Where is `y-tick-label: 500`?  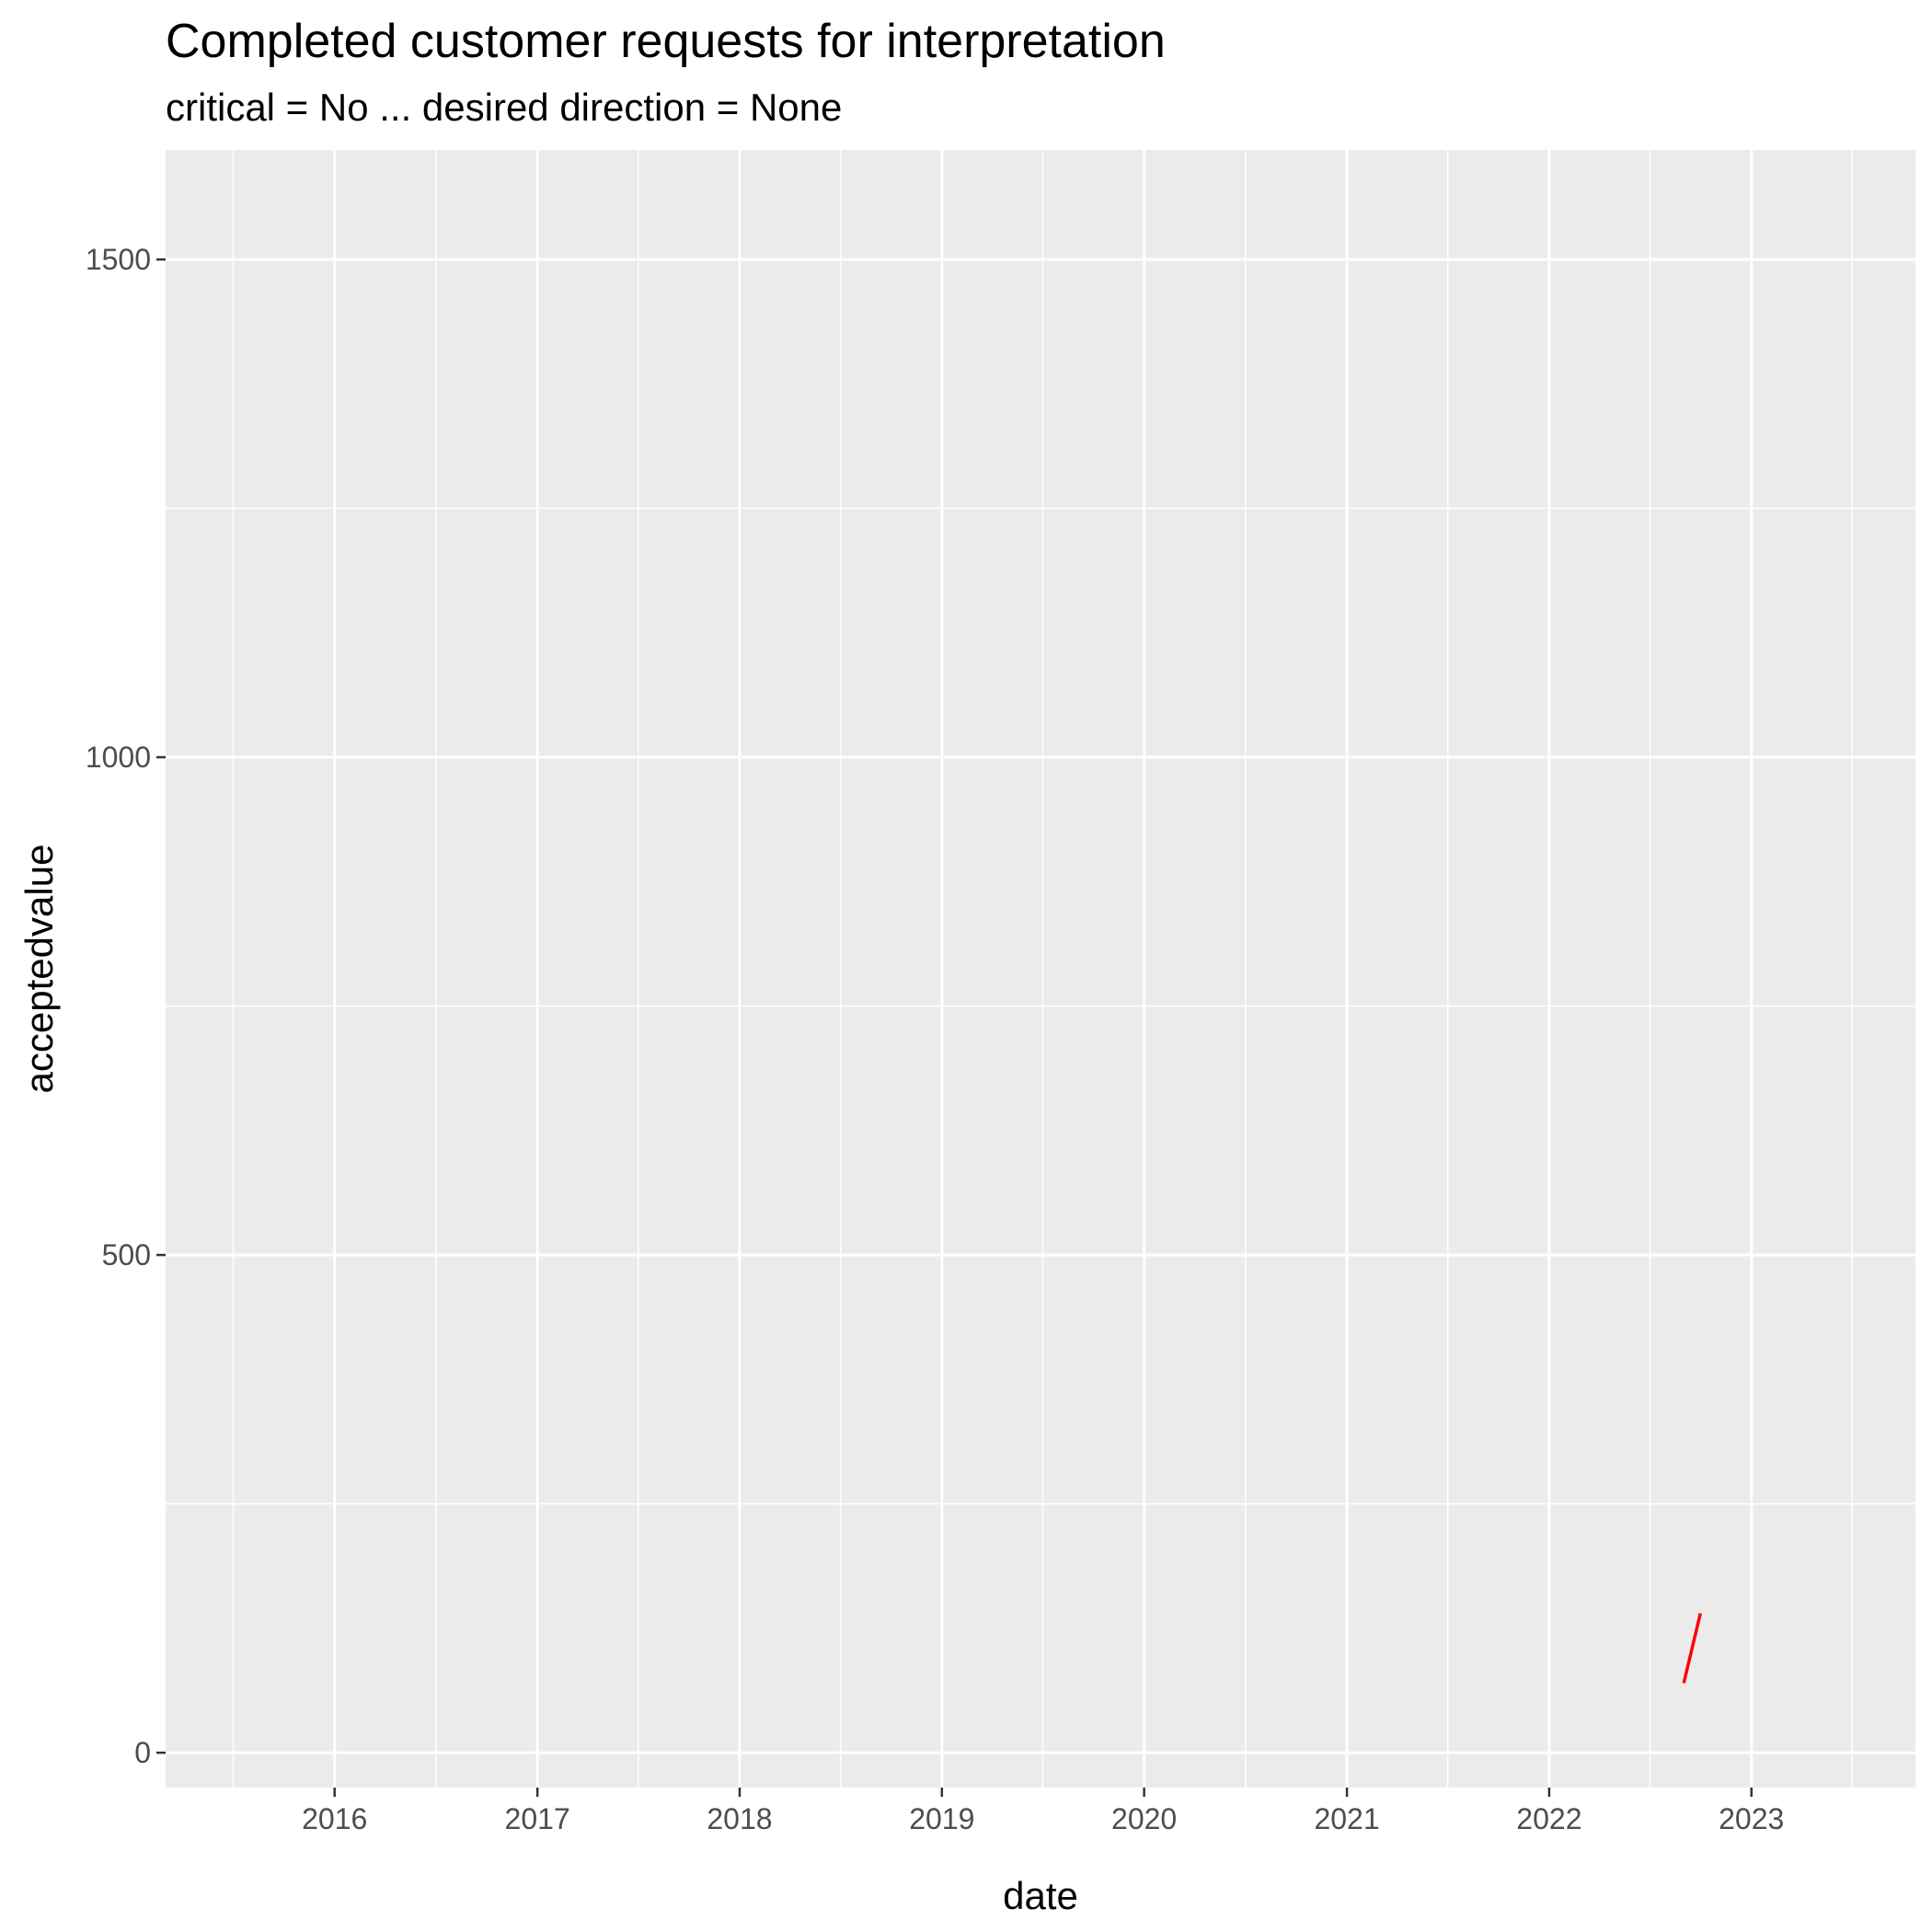
y-tick-label: 500 is located at coordinates (126, 1254).